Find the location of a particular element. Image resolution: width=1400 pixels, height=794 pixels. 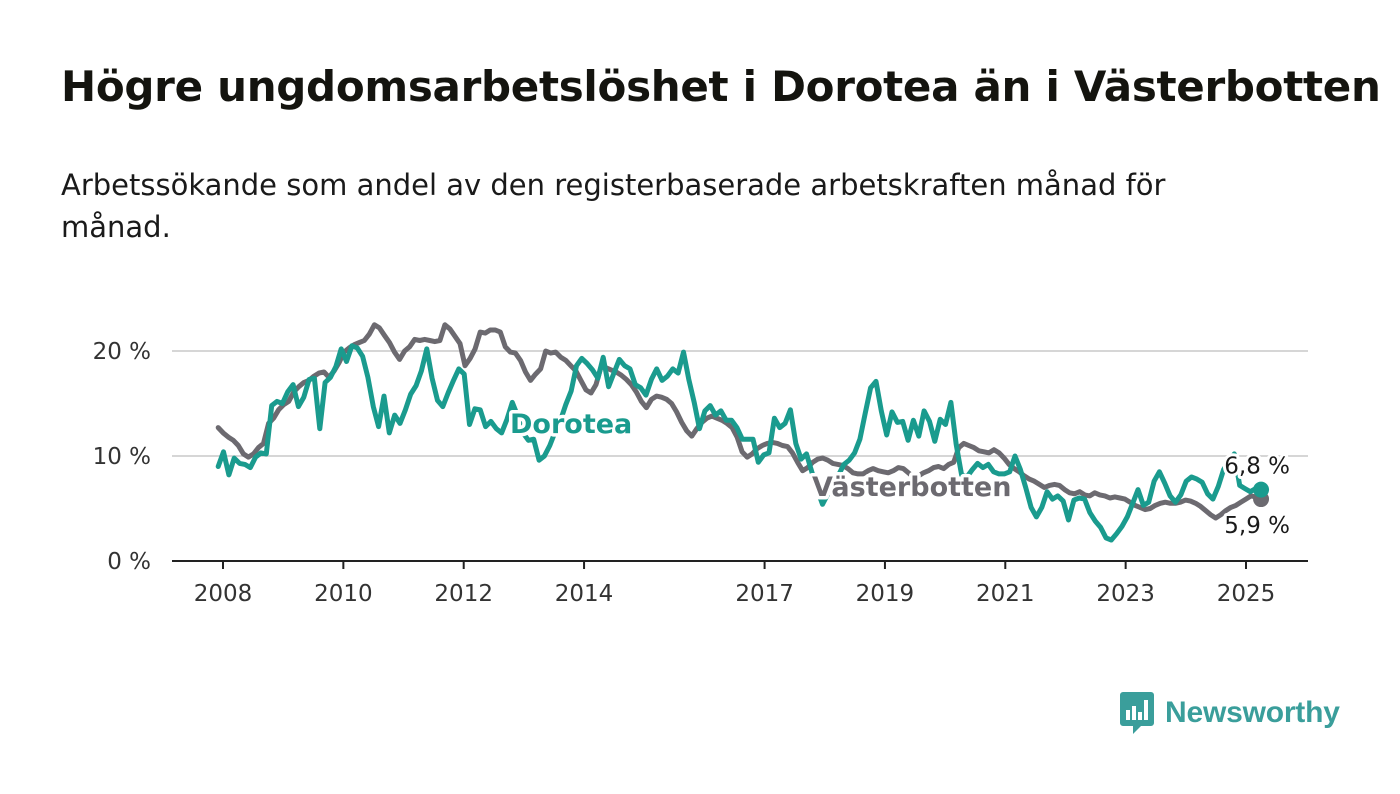

series-label-dorotea: Dorotea is located at coordinates (571, 424).